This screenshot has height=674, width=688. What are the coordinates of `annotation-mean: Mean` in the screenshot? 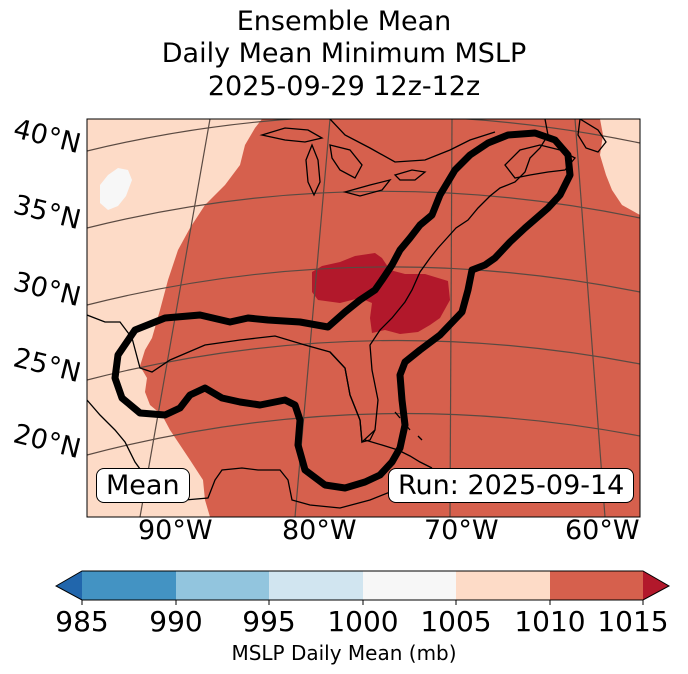 It's located at (143, 485).